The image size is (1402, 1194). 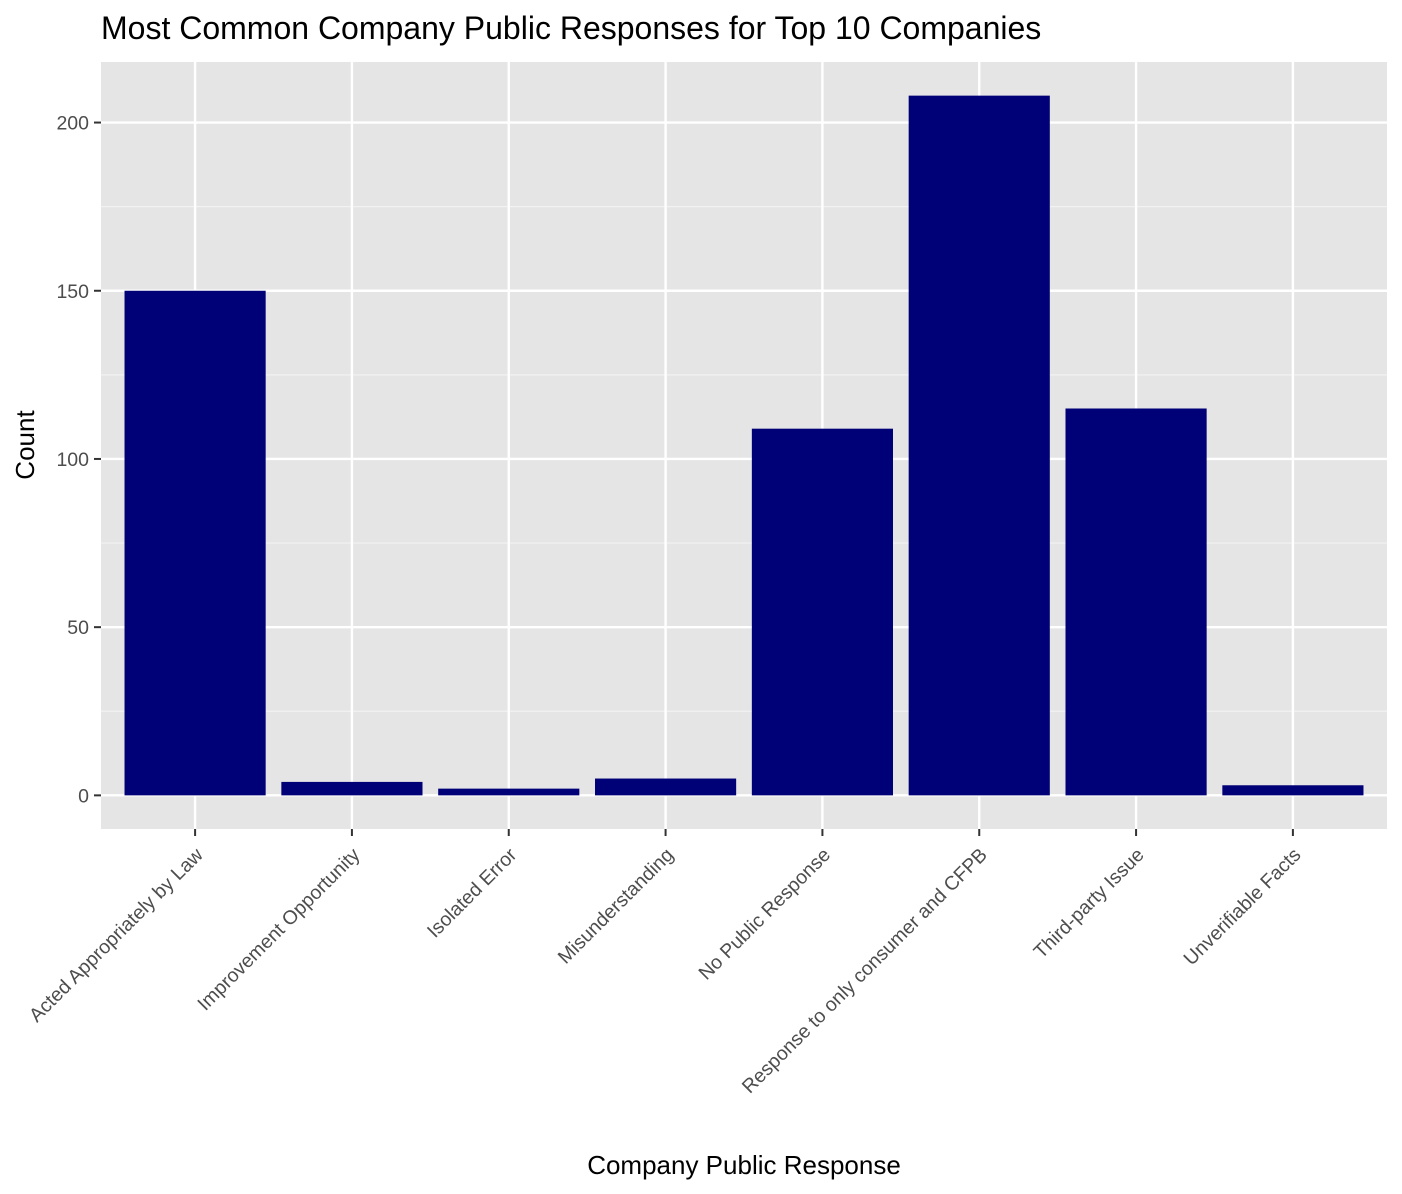 I want to click on y-axis-title: Count, so click(x=25, y=445).